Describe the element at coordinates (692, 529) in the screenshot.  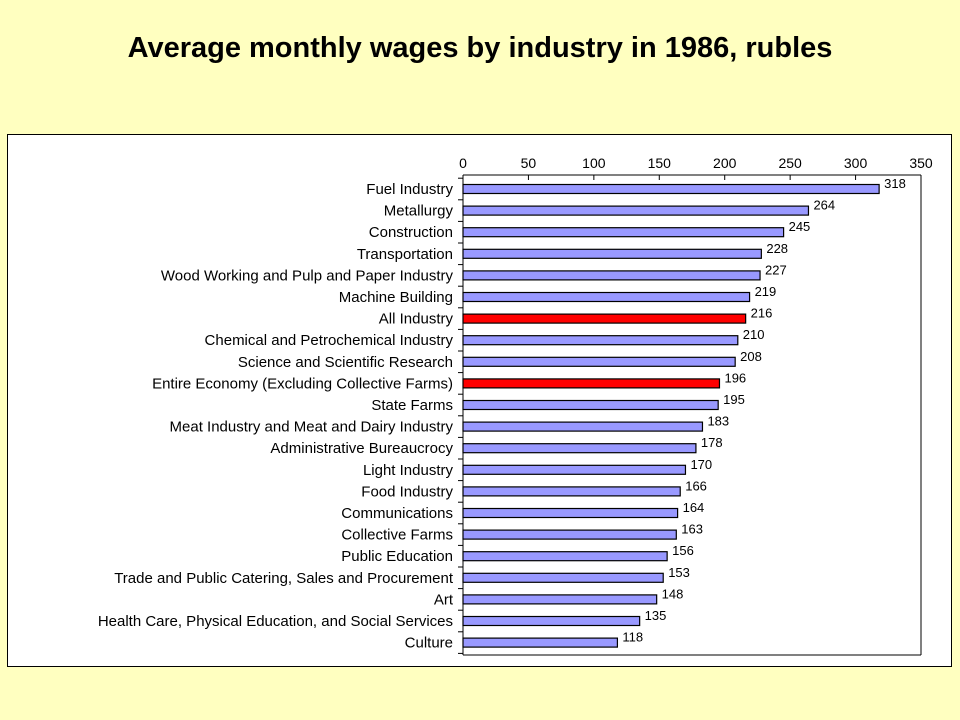
I see `data-label: 163` at that location.